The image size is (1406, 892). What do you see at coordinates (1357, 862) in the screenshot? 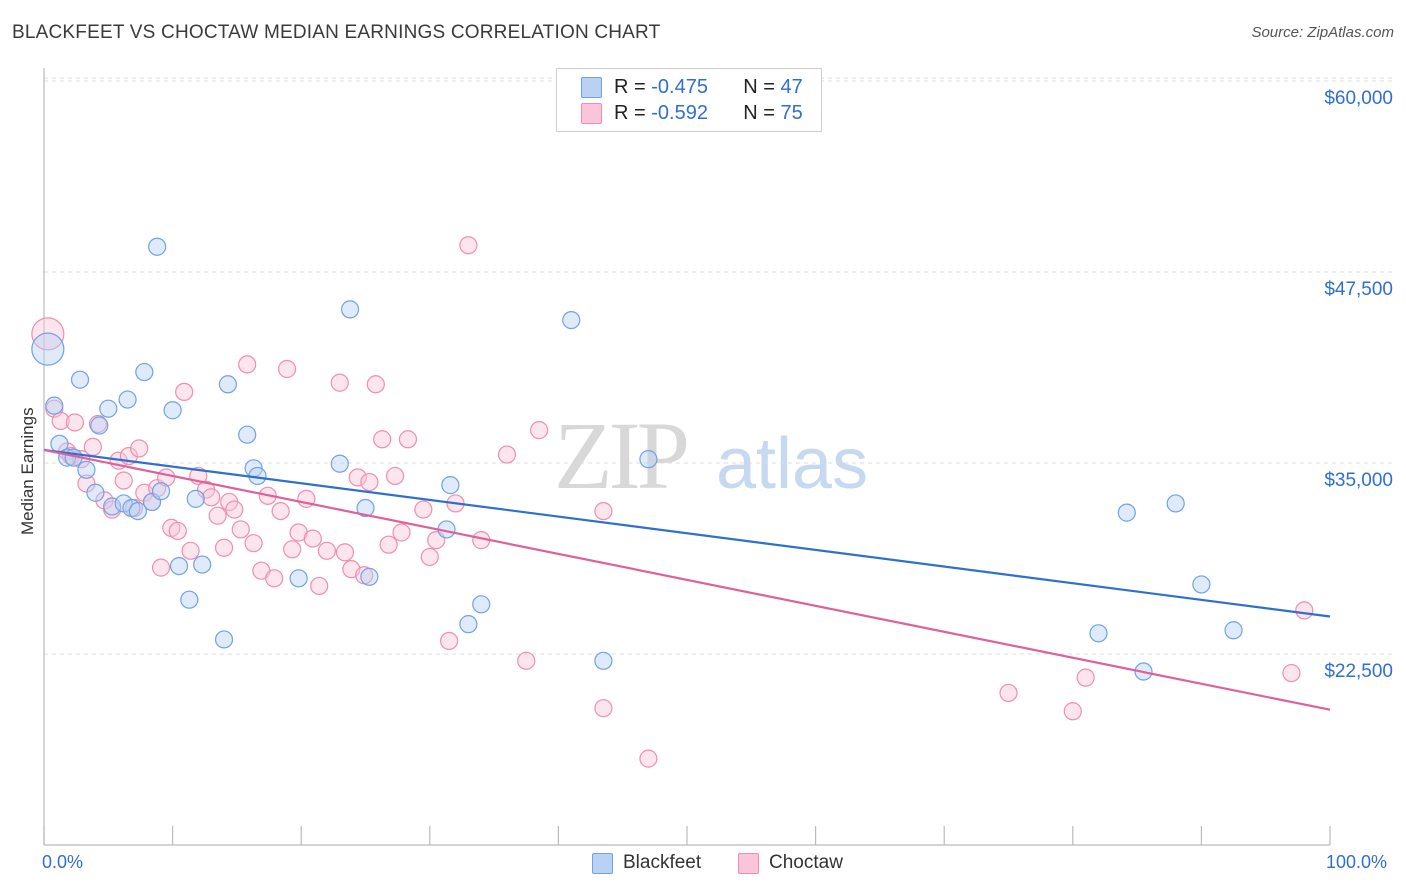
I see `x-max-label: 100.0%` at bounding box center [1357, 862].